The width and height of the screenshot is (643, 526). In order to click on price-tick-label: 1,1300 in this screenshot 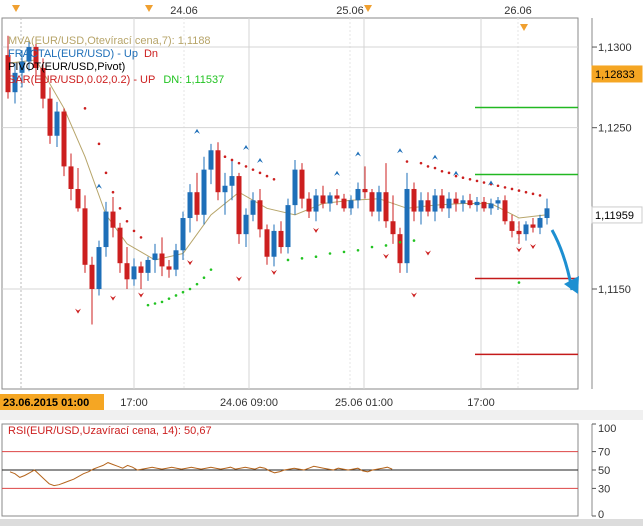, I will do `click(615, 48)`.